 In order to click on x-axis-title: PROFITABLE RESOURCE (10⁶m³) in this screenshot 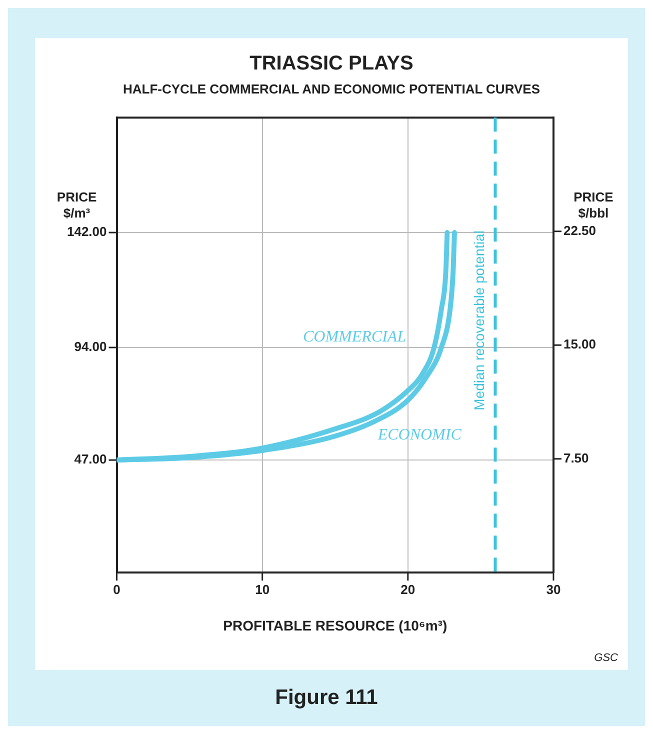, I will do `click(335, 625)`.